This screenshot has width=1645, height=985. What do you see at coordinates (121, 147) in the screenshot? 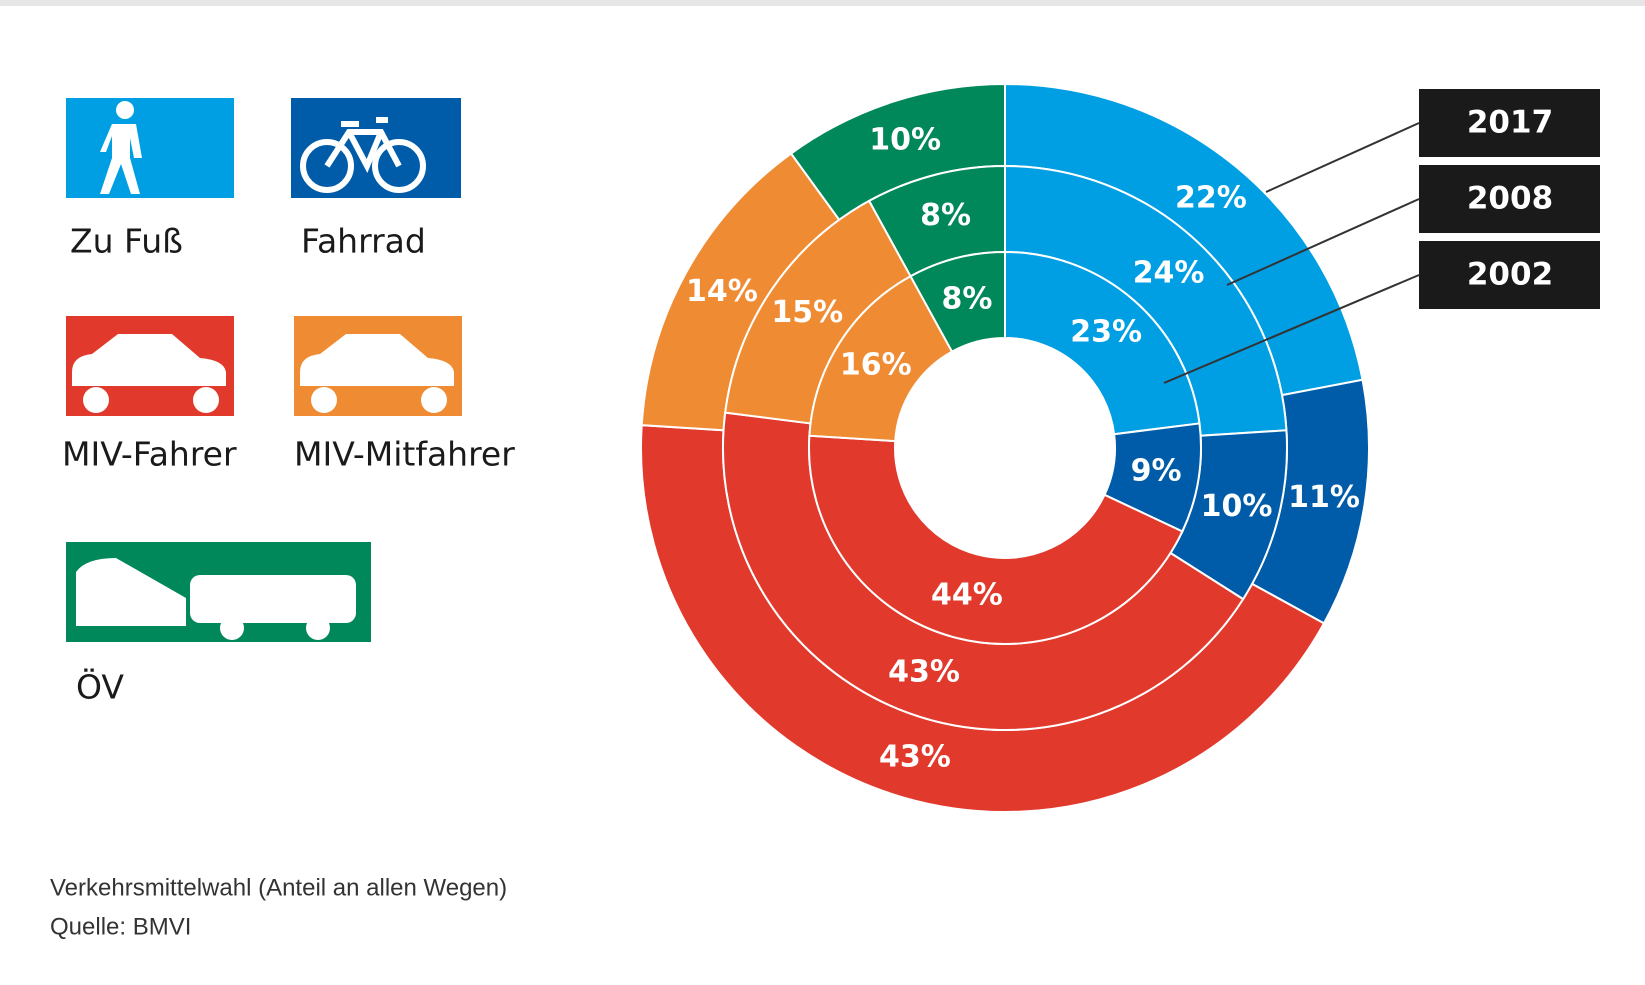
I see `walker-icon` at bounding box center [121, 147].